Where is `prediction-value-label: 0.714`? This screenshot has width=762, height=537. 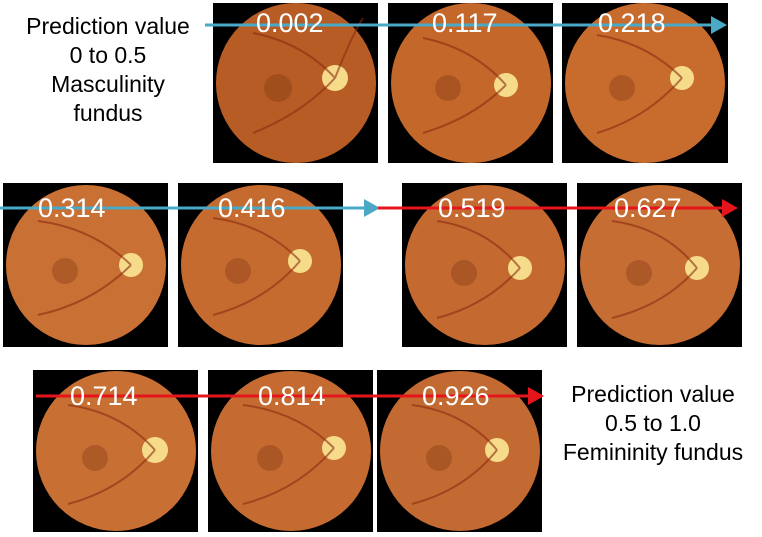 prediction-value-label: 0.714 is located at coordinates (104, 396).